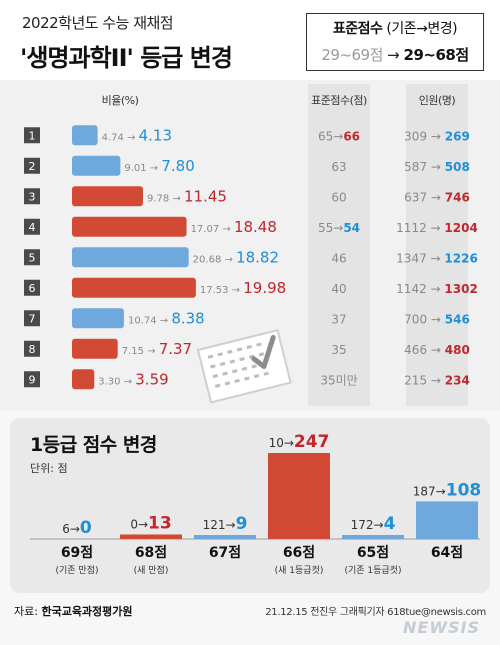  I want to click on standard-score-box-label: 표준점수 (기존→변경), so click(395, 29).